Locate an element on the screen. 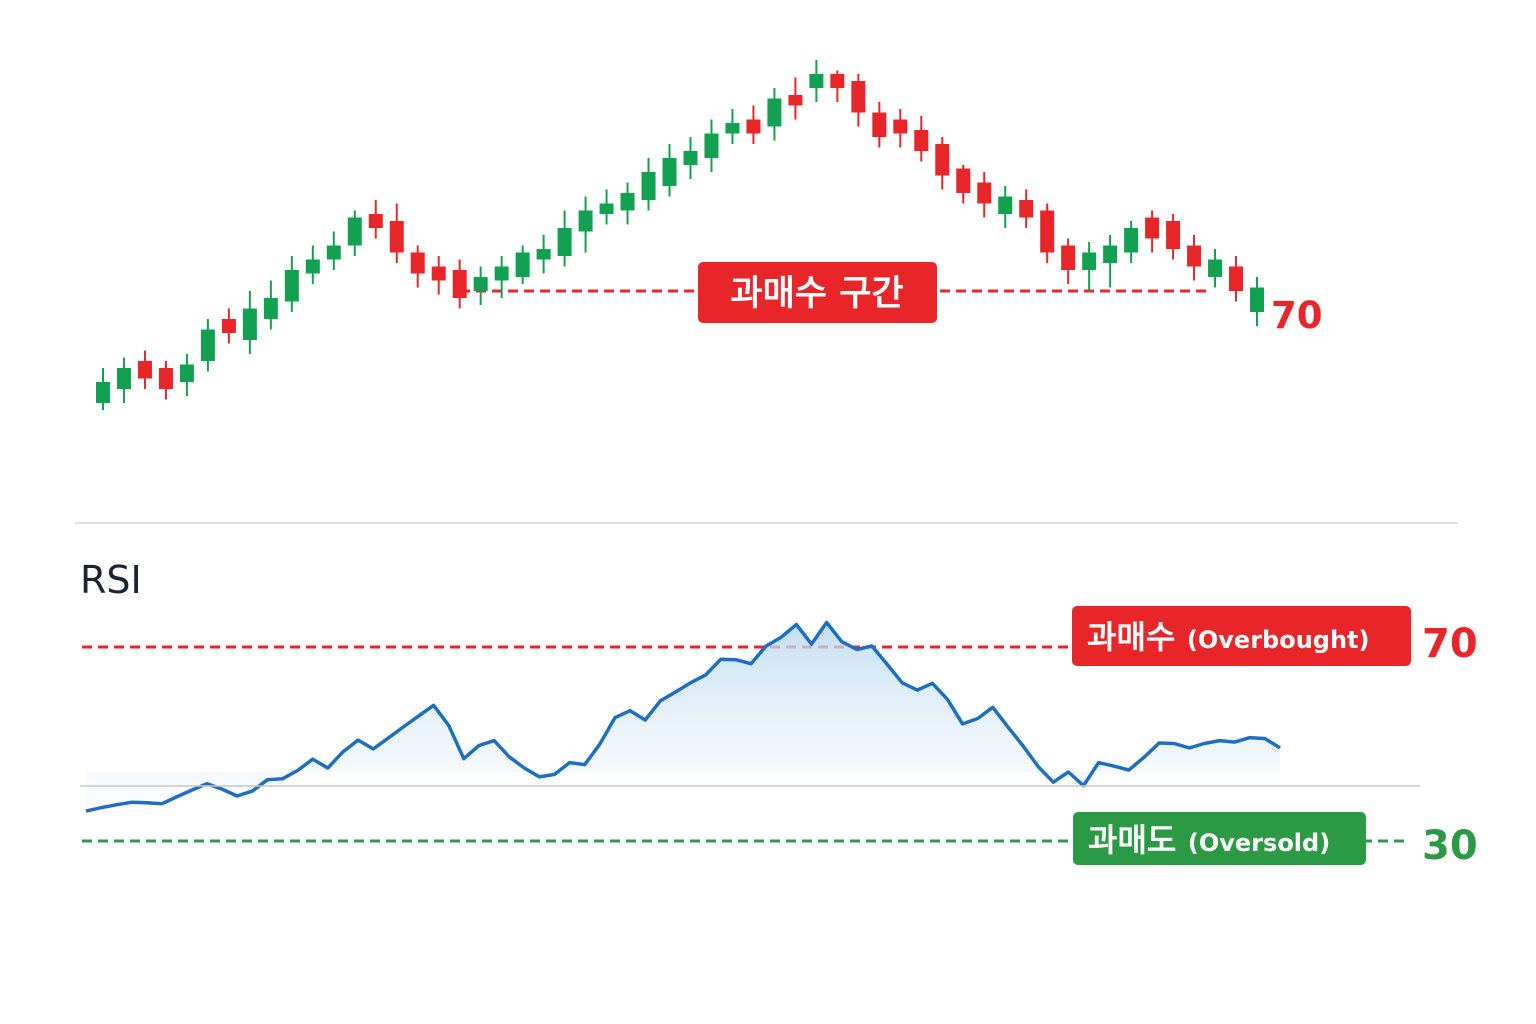  oversold-badge-bg is located at coordinates (1219, 838).